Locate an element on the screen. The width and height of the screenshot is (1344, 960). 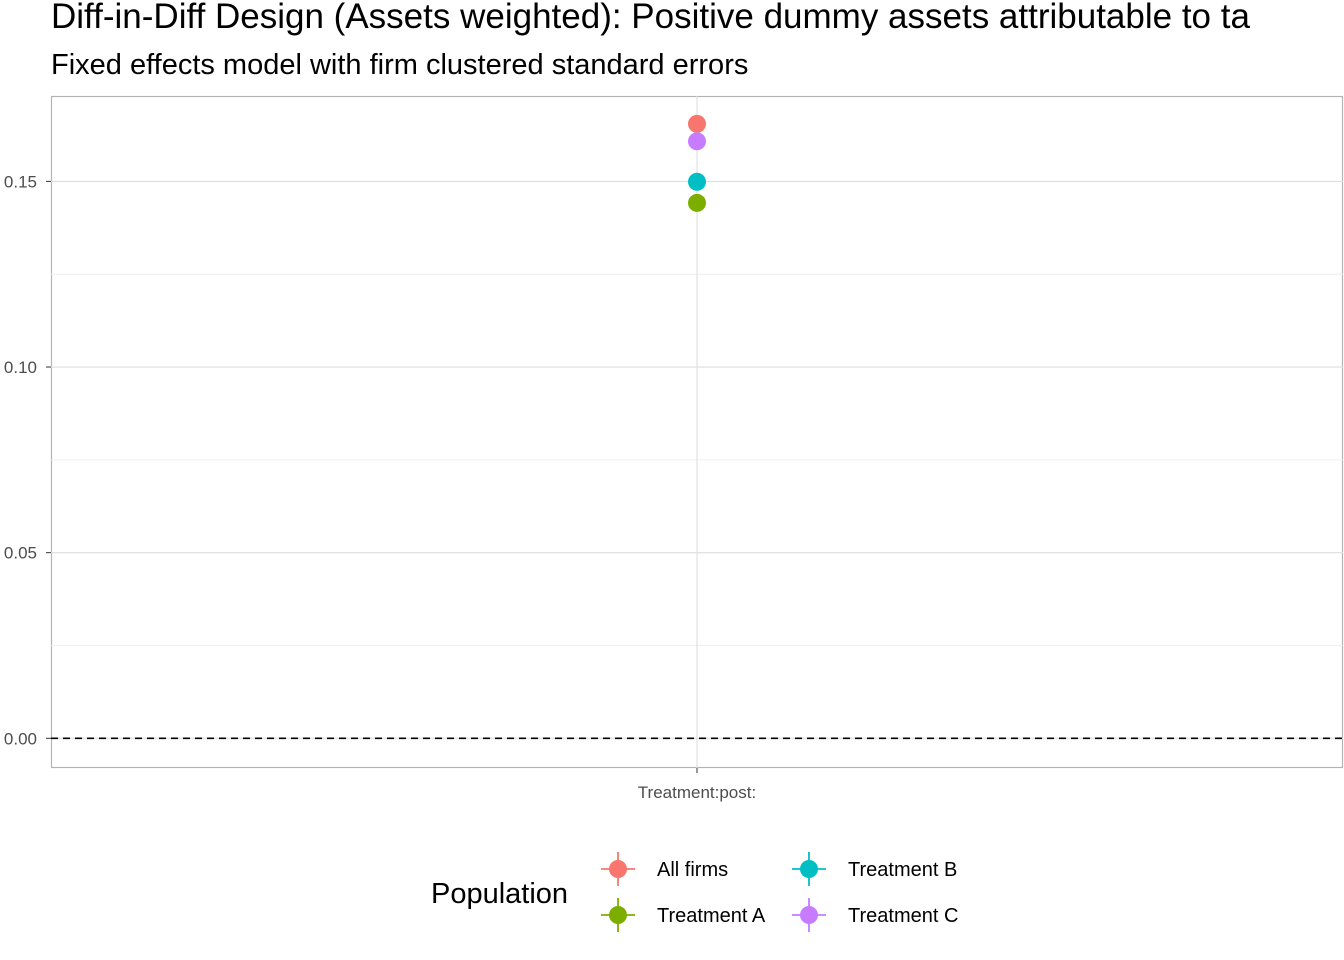
y-tick-label: 0.10 is located at coordinates (20, 367).